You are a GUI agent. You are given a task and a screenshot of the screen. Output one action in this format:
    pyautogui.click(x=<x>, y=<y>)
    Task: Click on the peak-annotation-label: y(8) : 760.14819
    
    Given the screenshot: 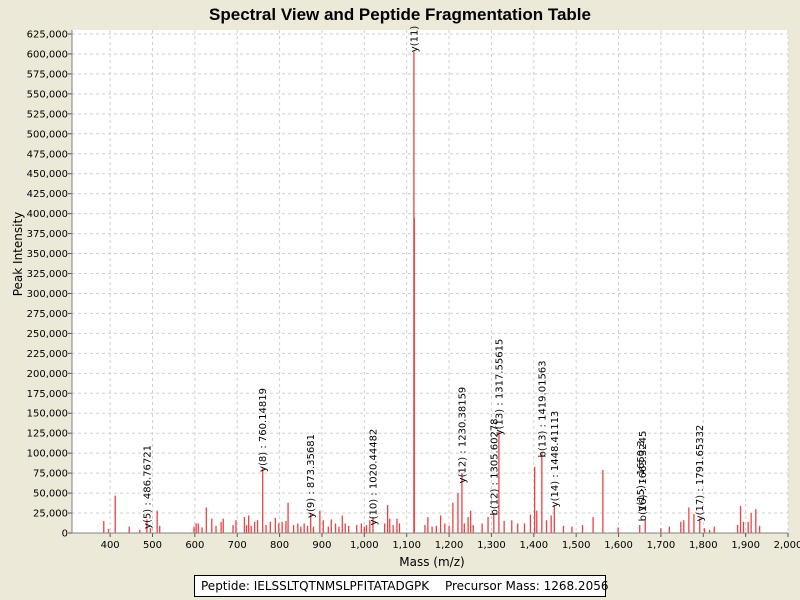 What is the action you would take?
    pyautogui.click(x=263, y=430)
    